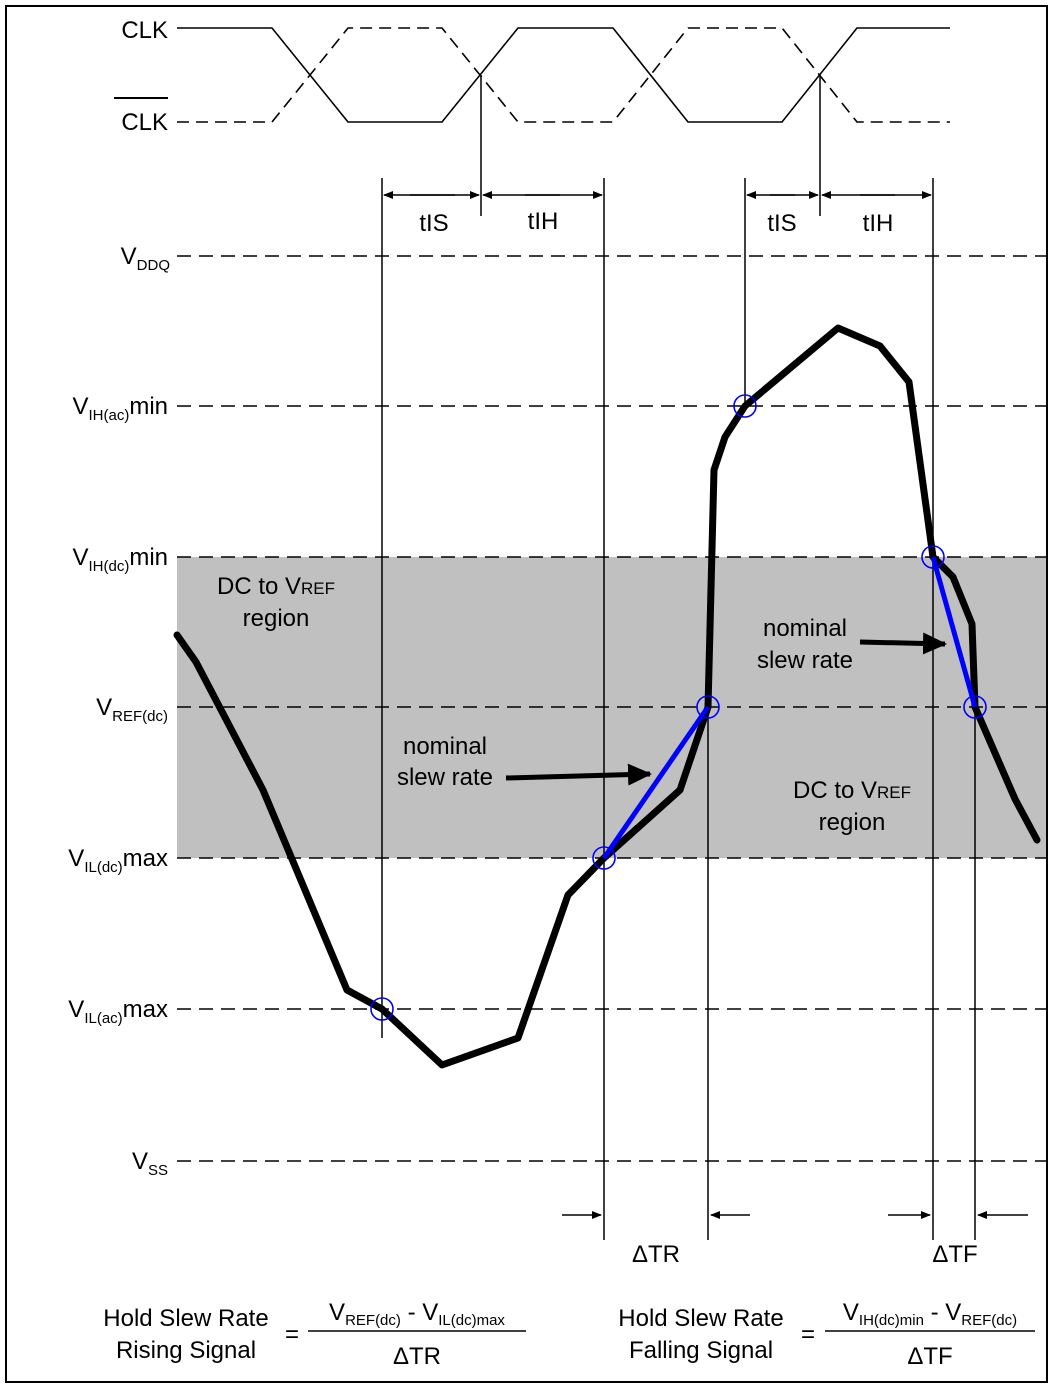  Describe the element at coordinates (433, 223) in the screenshot. I see `tis-label-1: tIS` at that location.